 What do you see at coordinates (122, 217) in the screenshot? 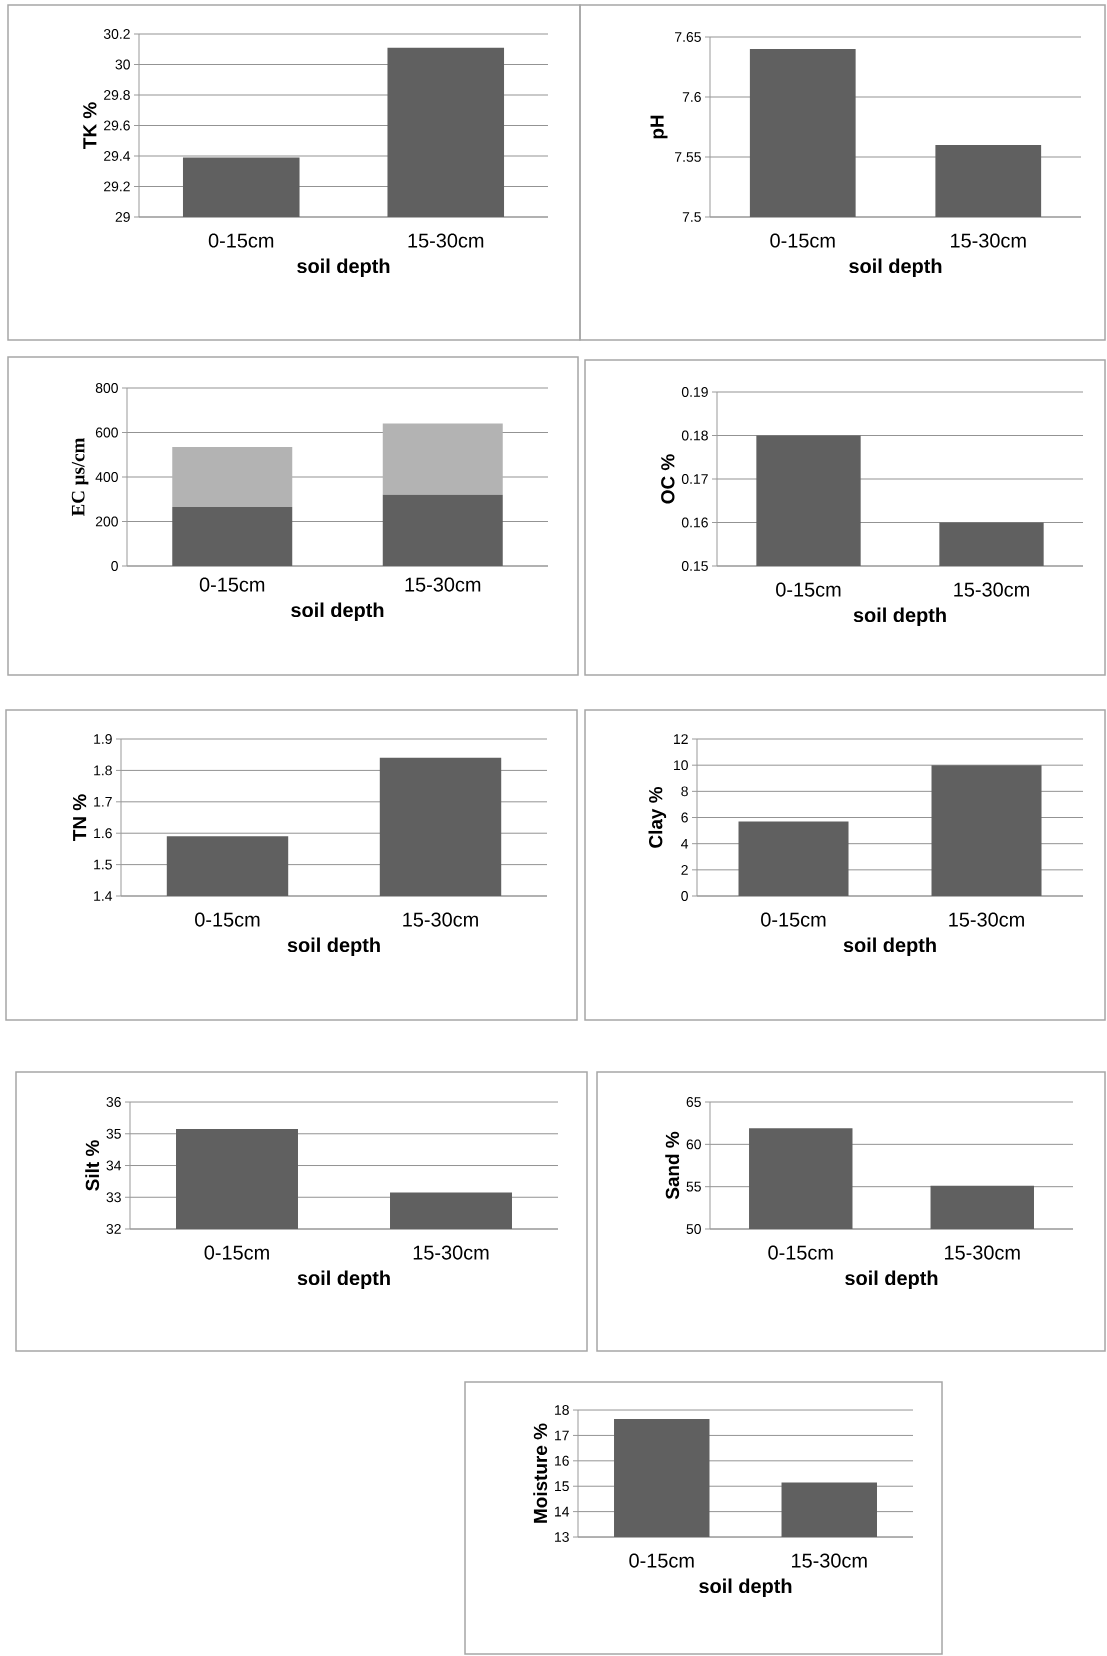
I see `y-tick-label: 29` at bounding box center [122, 217].